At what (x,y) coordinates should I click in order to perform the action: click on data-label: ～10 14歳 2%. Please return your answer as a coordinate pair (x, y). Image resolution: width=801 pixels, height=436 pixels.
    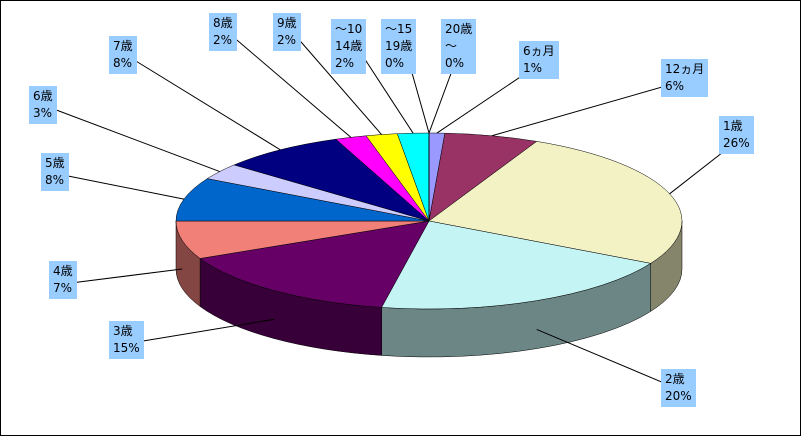
    Looking at the image, I should click on (349, 46).